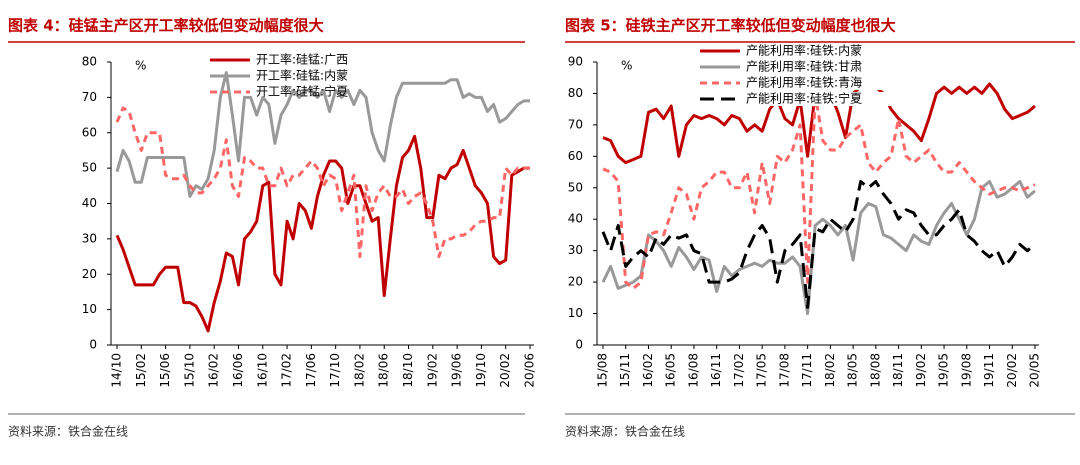 The image size is (1080, 465). I want to click on legend-label: 产能利用率:硅铁:内蒙, so click(804, 50).